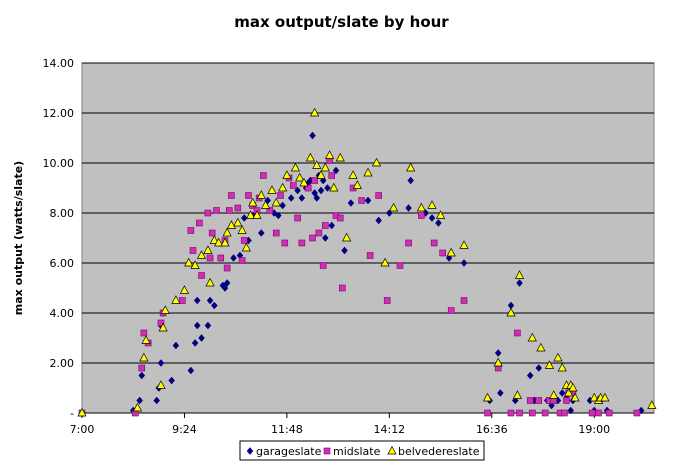 The image size is (683, 467). What do you see at coordinates (392, 450) in the screenshot?
I see `legend-marker-belvedereslate` at bounding box center [392, 450].